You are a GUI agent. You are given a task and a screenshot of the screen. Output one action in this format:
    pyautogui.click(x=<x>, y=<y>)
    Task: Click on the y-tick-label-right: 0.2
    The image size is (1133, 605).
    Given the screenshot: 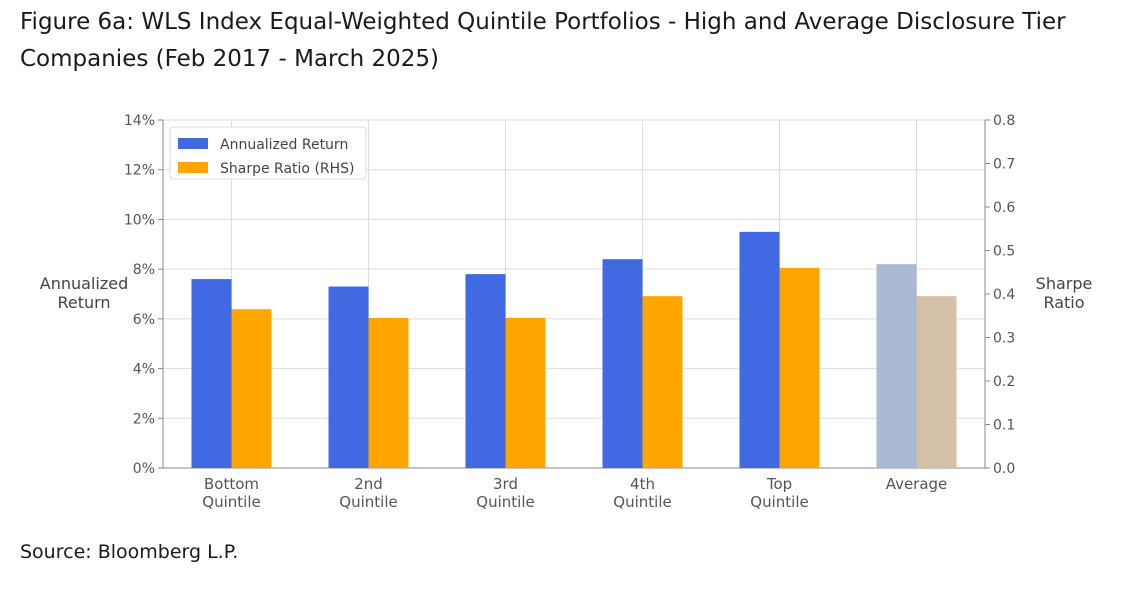 What is the action you would take?
    pyautogui.click(x=1004, y=382)
    